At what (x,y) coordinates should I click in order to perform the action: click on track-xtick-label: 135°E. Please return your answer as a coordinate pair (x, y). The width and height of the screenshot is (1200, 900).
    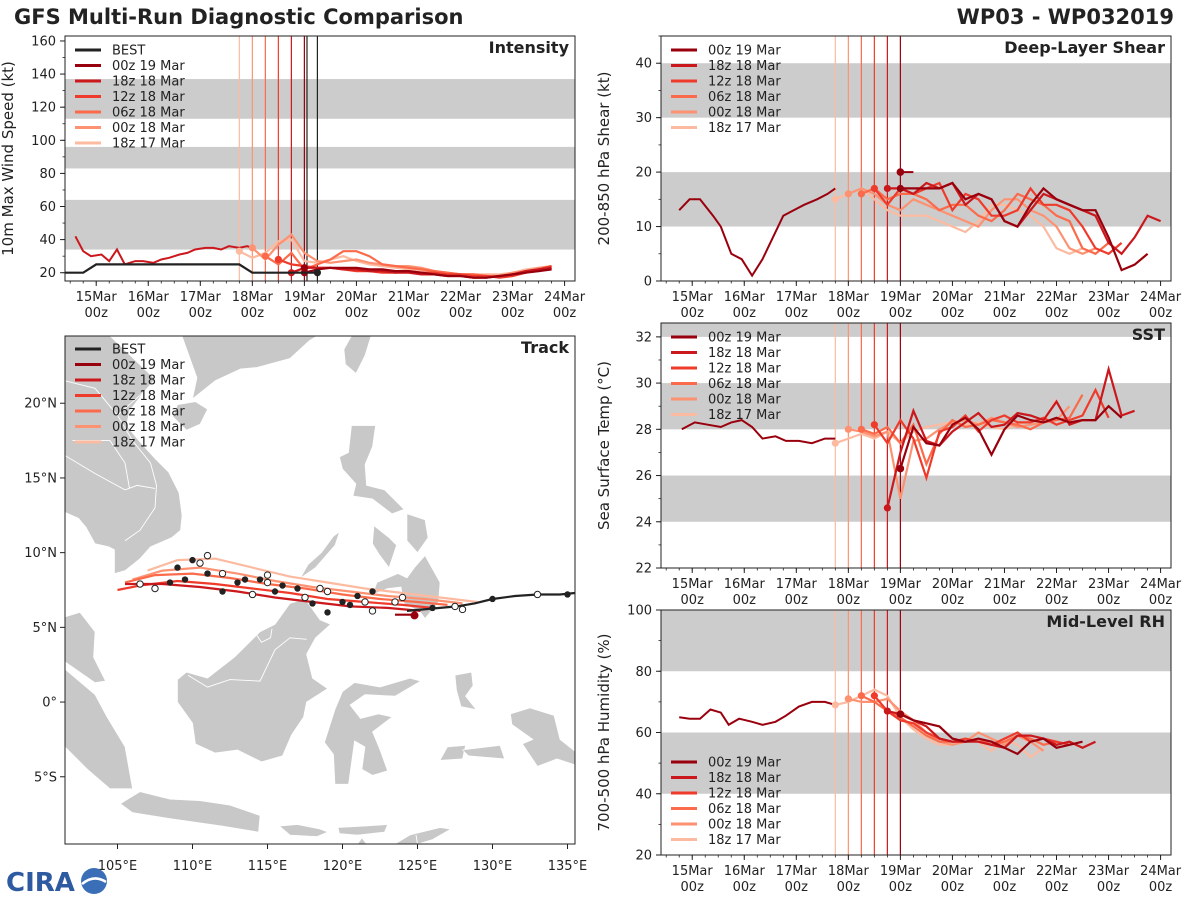
    Looking at the image, I should click on (568, 866).